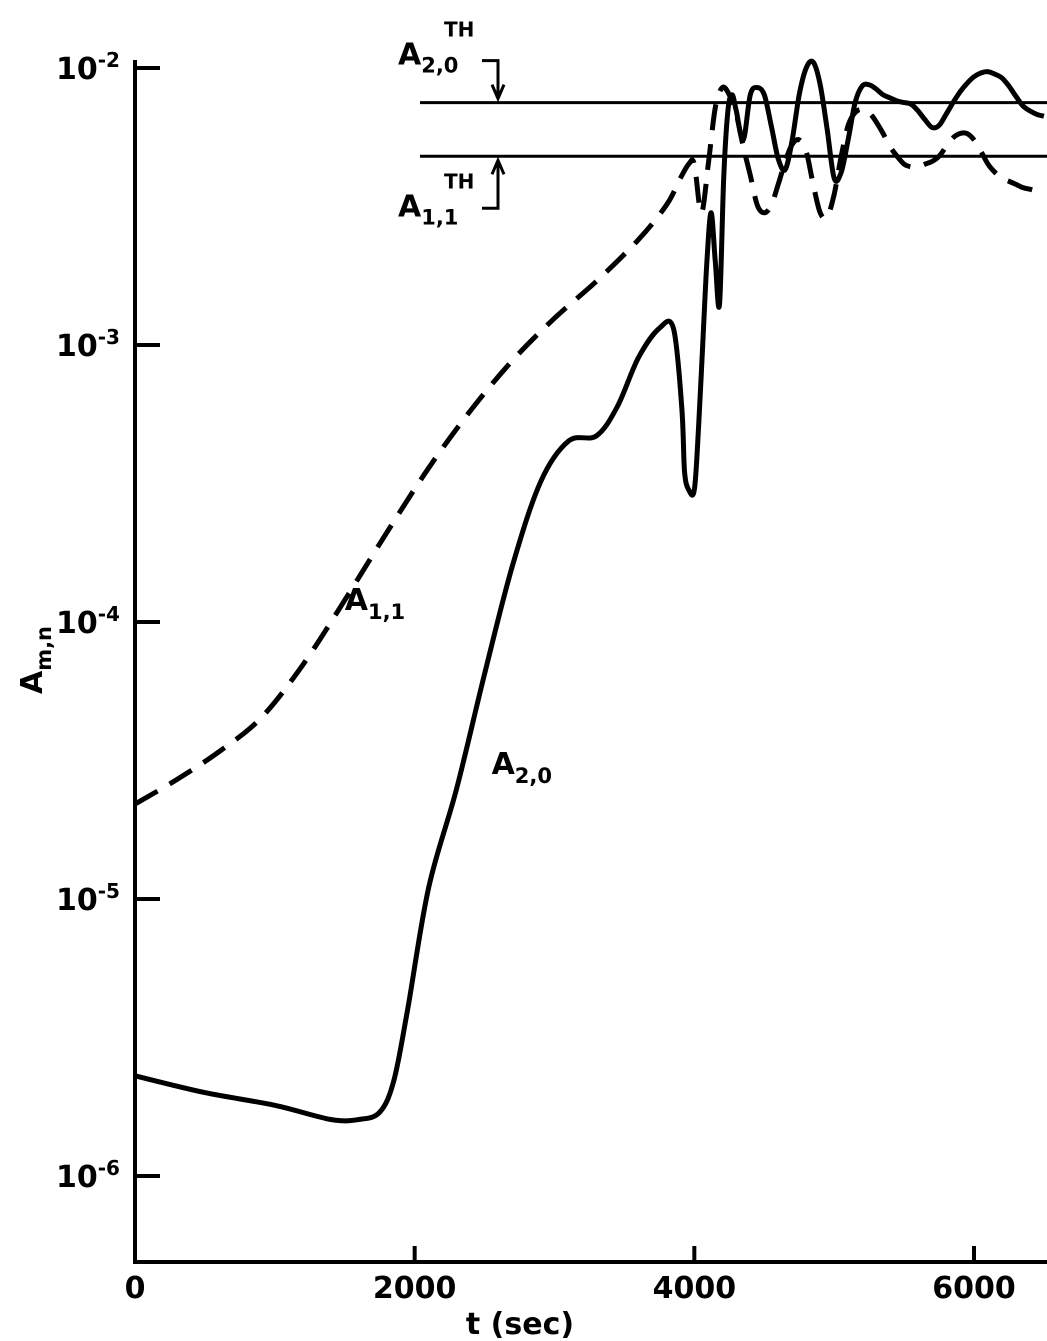 The width and height of the screenshot is (1047, 1341). What do you see at coordinates (428, 209) in the screenshot?
I see `threshold-label-1: A1,1` at bounding box center [428, 209].